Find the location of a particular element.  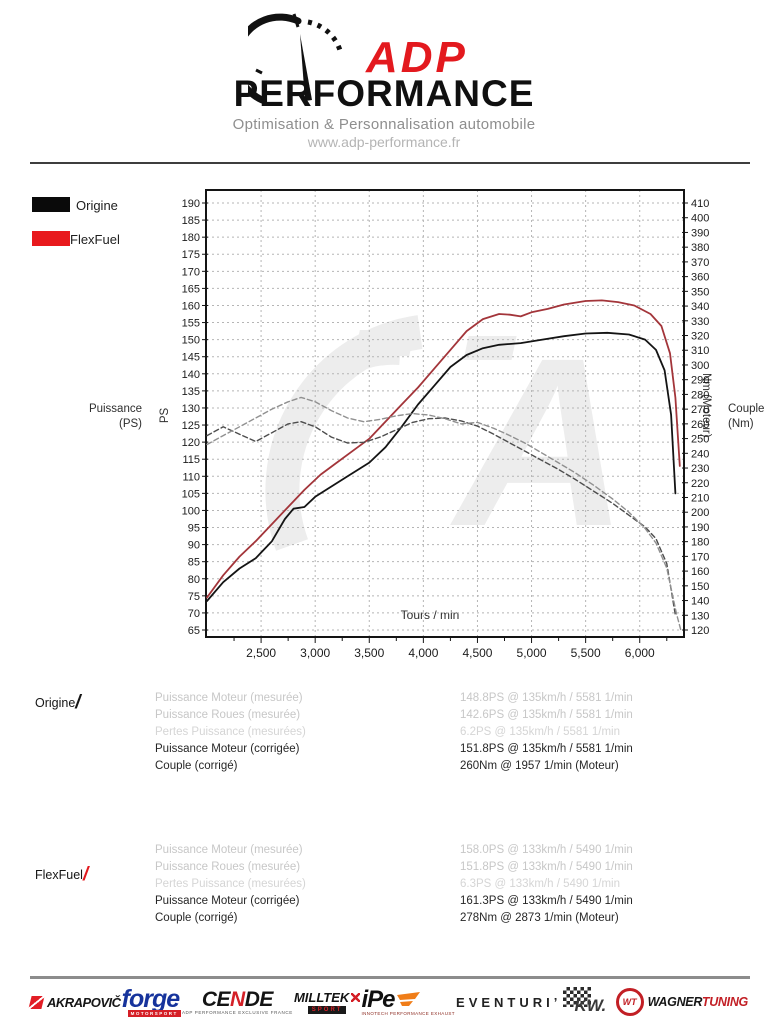

svg-text: 85 is located at coordinates (194, 563).